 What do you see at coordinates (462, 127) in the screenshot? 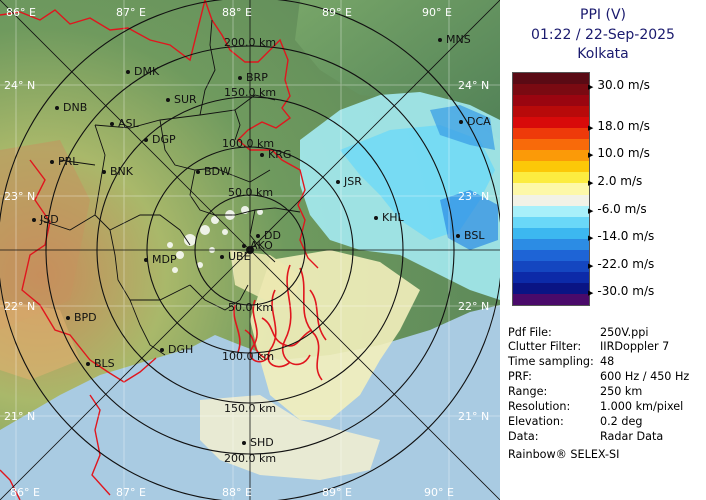
I see `echo-blue-north` at bounding box center [462, 127].